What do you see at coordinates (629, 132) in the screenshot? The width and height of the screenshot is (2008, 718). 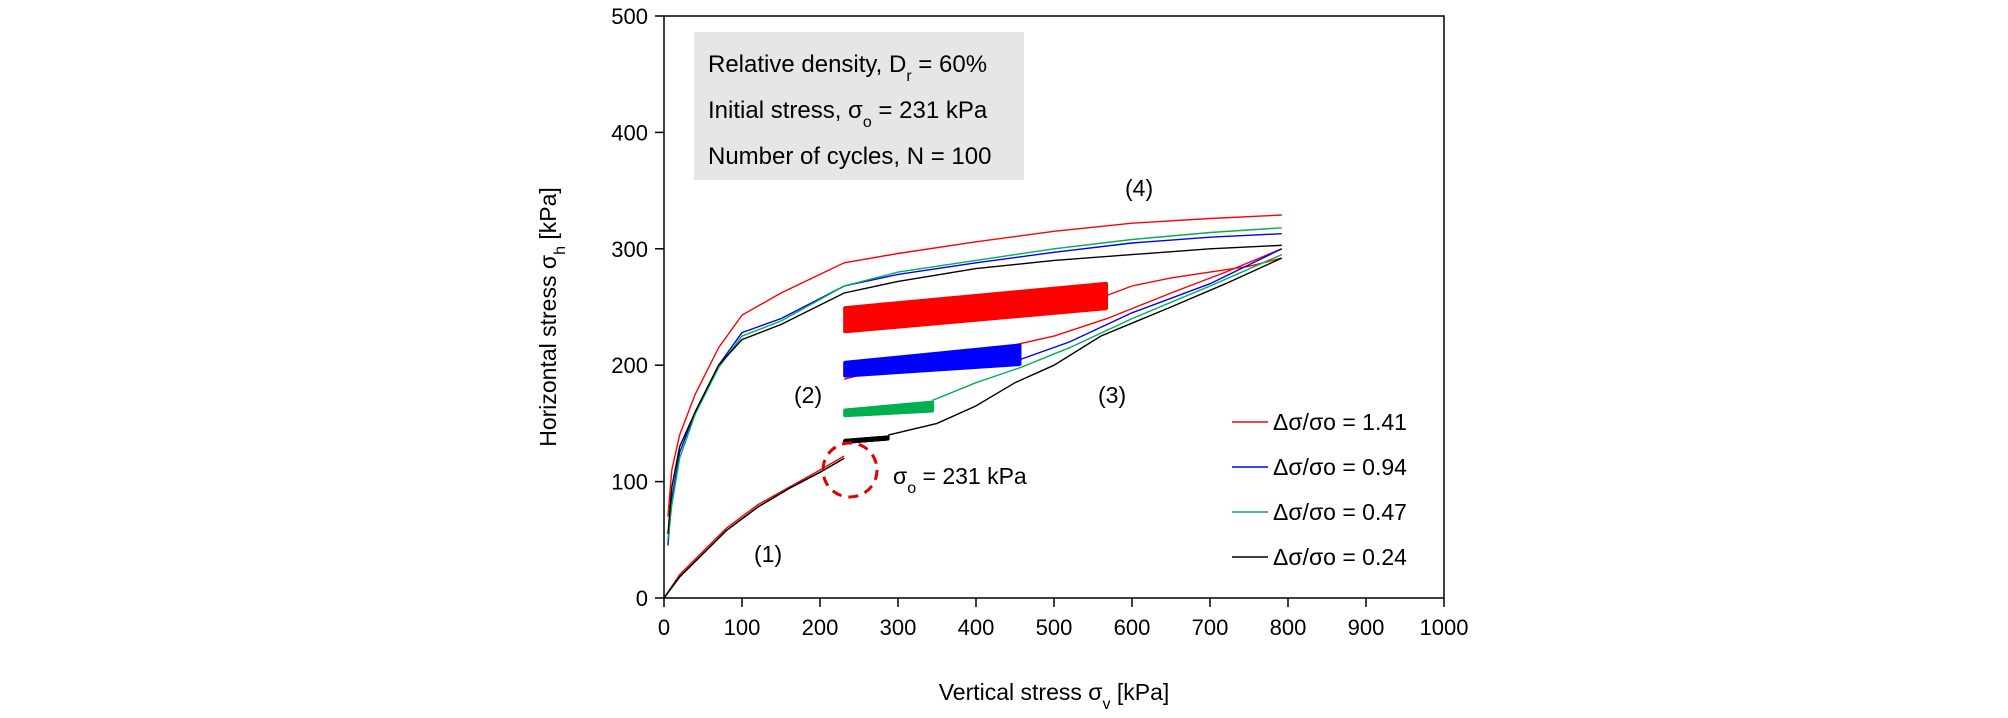 I see `y-tick-label: 400` at bounding box center [629, 132].